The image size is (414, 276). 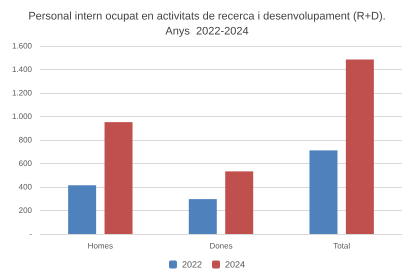 What do you see at coordinates (207, 24) in the screenshot?
I see `chart-title: Personal intern ocupat en activitats de recerca i desenvolupament (R+D). Anys 2022-2024` at bounding box center [207, 24].